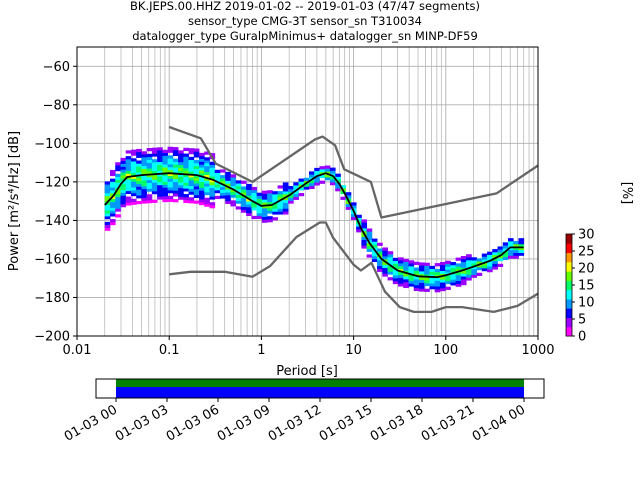 This screenshot has width=640, height=480. I want to click on timeline-tick-label: 01-03 00, so click(91, 423).